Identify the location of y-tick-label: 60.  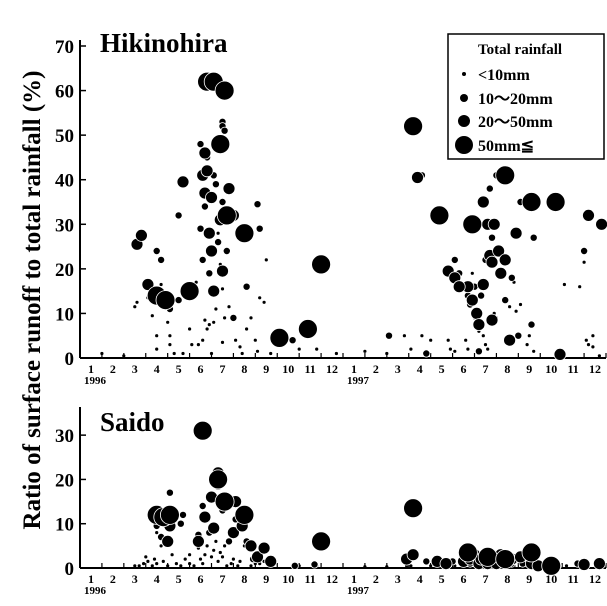
(64, 92).